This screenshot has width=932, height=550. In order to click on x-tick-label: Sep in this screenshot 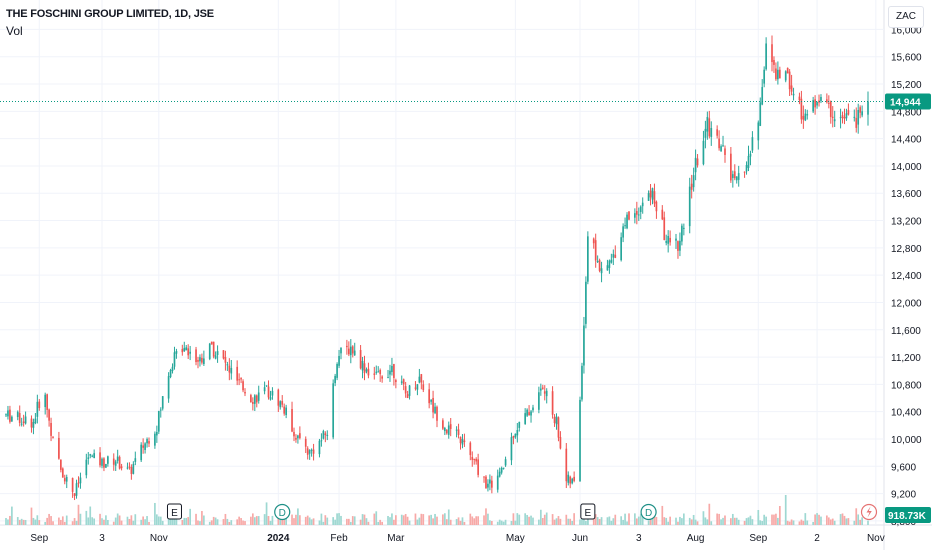, I will do `click(39, 538)`.